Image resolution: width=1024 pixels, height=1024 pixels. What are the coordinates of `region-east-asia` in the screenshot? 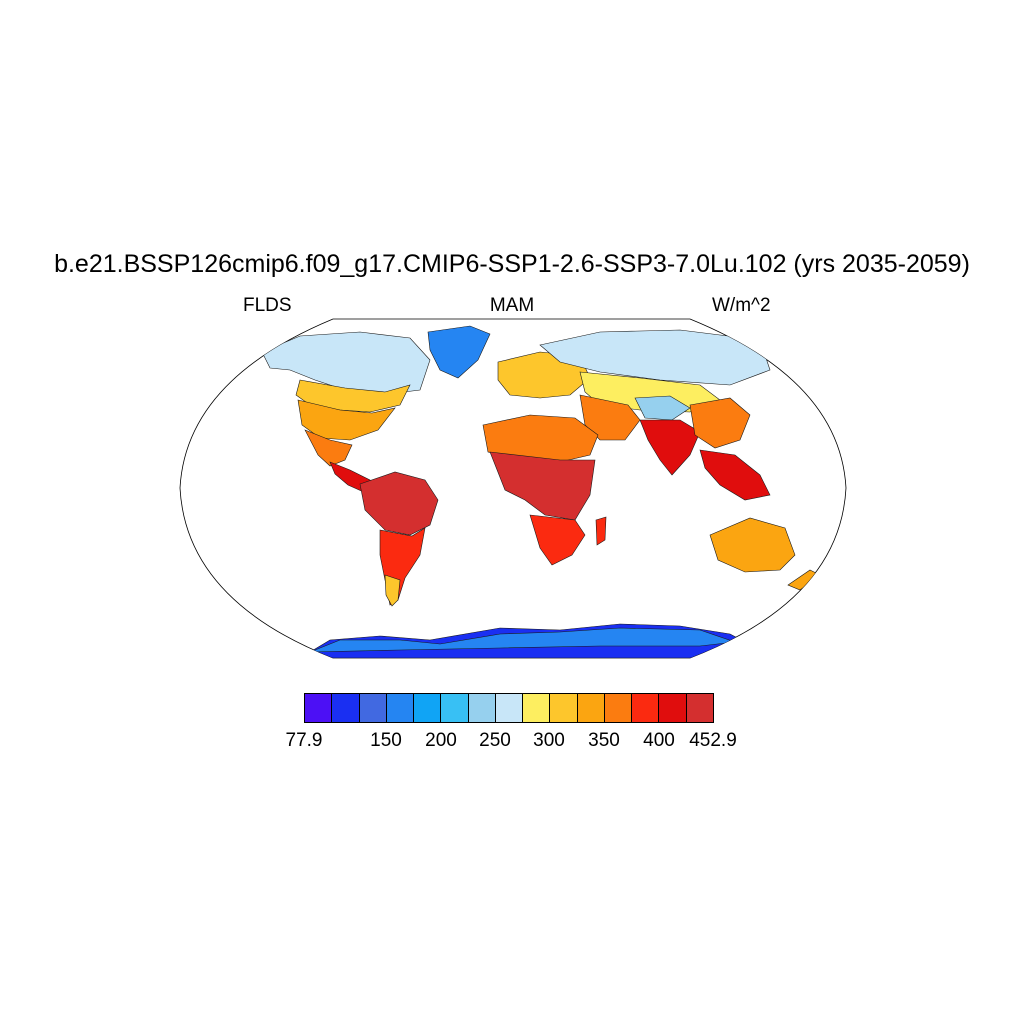 It's located at (720, 423).